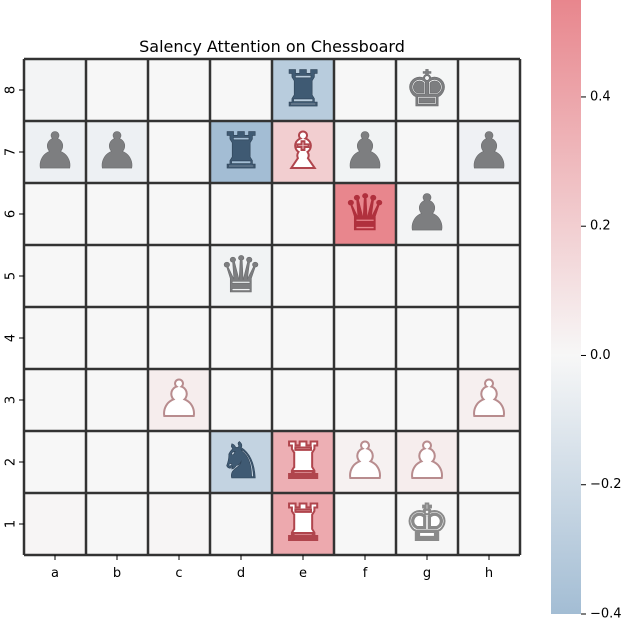  Describe the element at coordinates (489, 152) in the screenshot. I see `cell-h7` at that location.